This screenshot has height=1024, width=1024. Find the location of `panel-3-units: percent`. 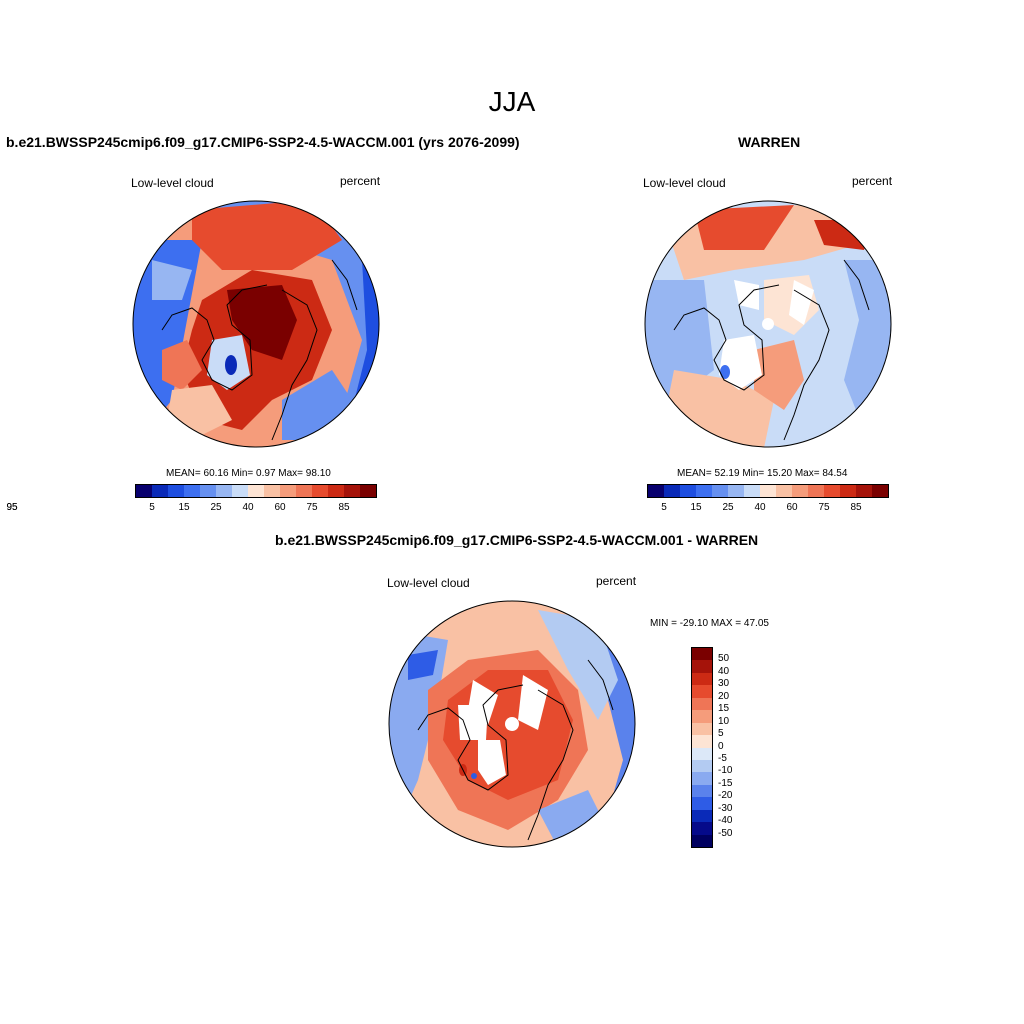

panel-3-units: percent is located at coordinates (616, 581).